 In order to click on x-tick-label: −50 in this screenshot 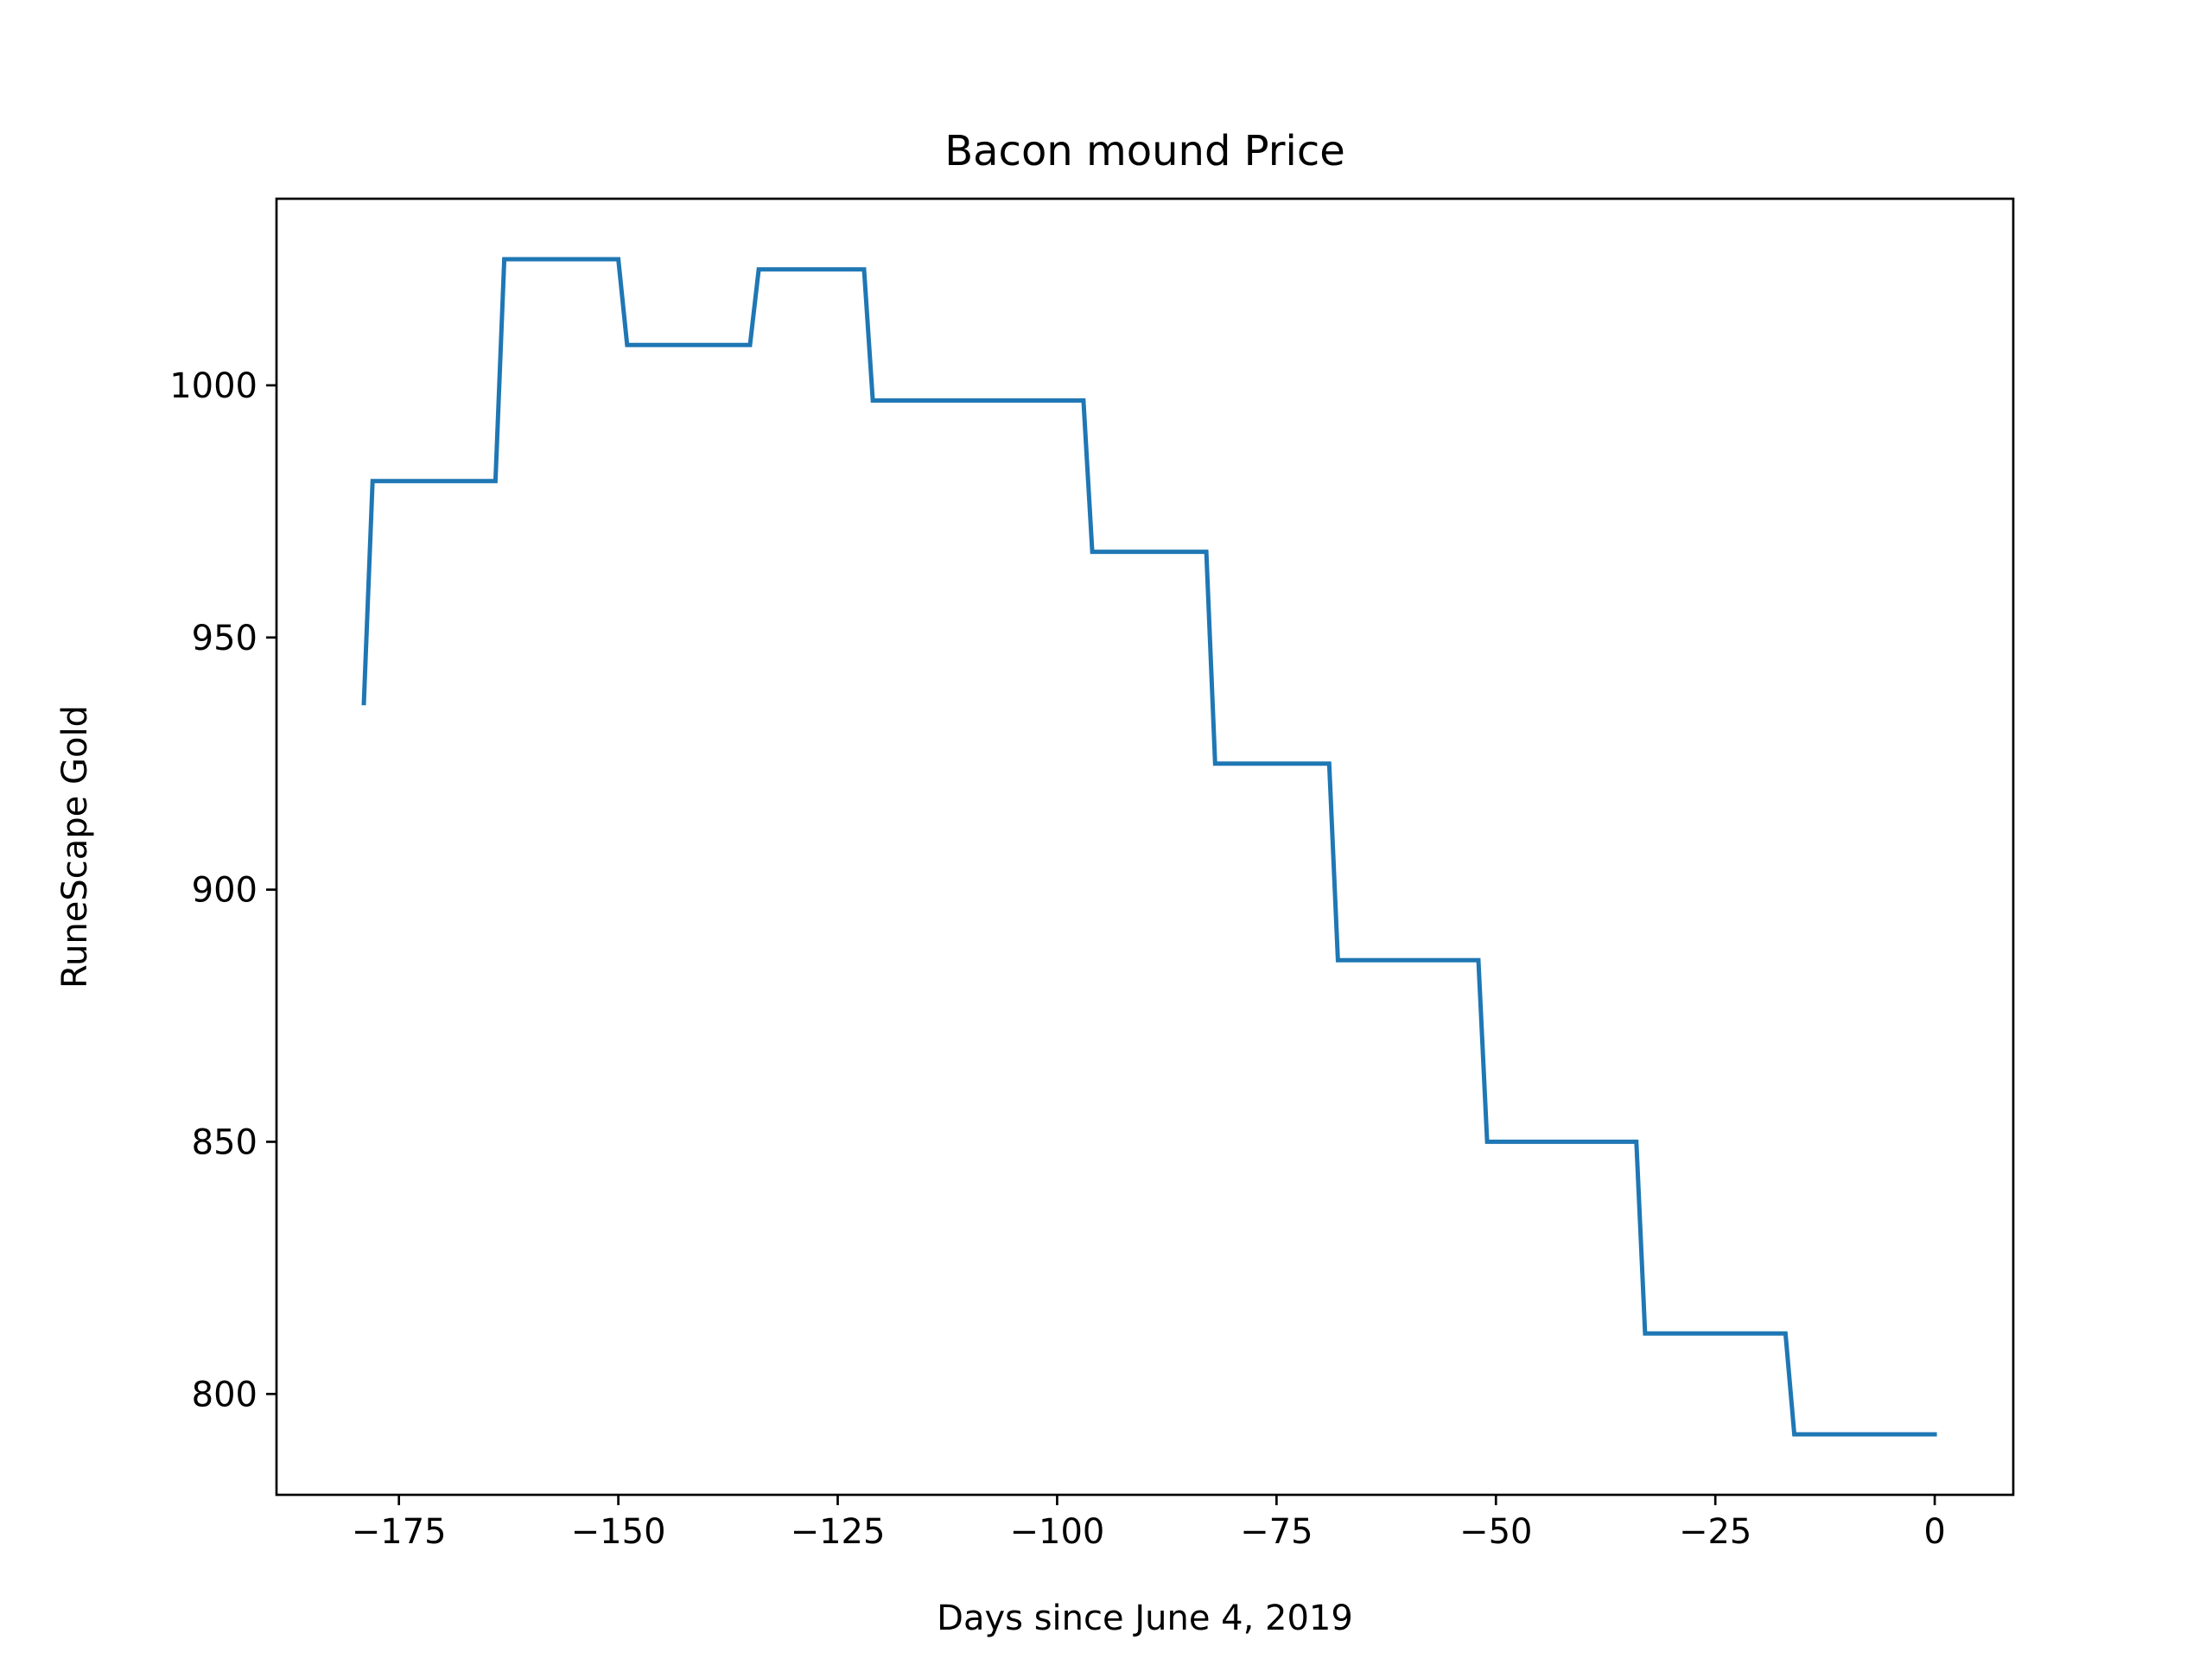, I will do `click(1495, 1532)`.